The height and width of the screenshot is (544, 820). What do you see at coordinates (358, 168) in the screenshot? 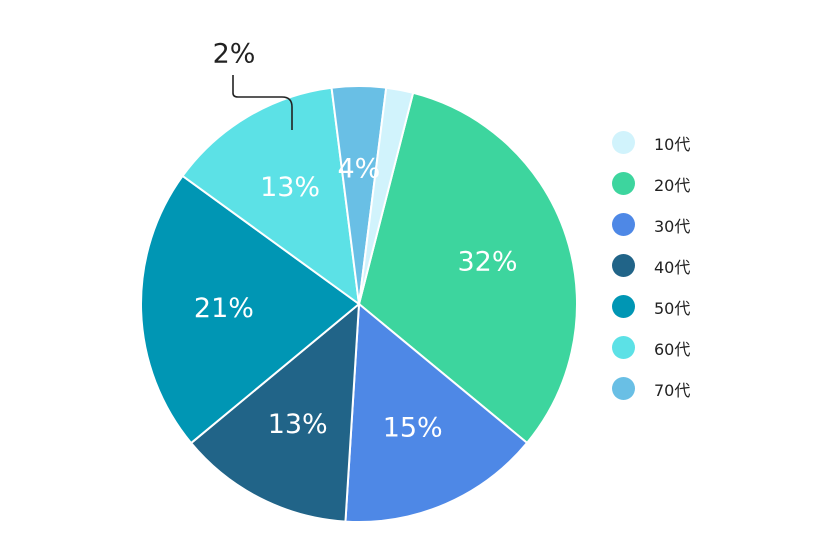
I see `slice-label: 4%` at bounding box center [358, 168].